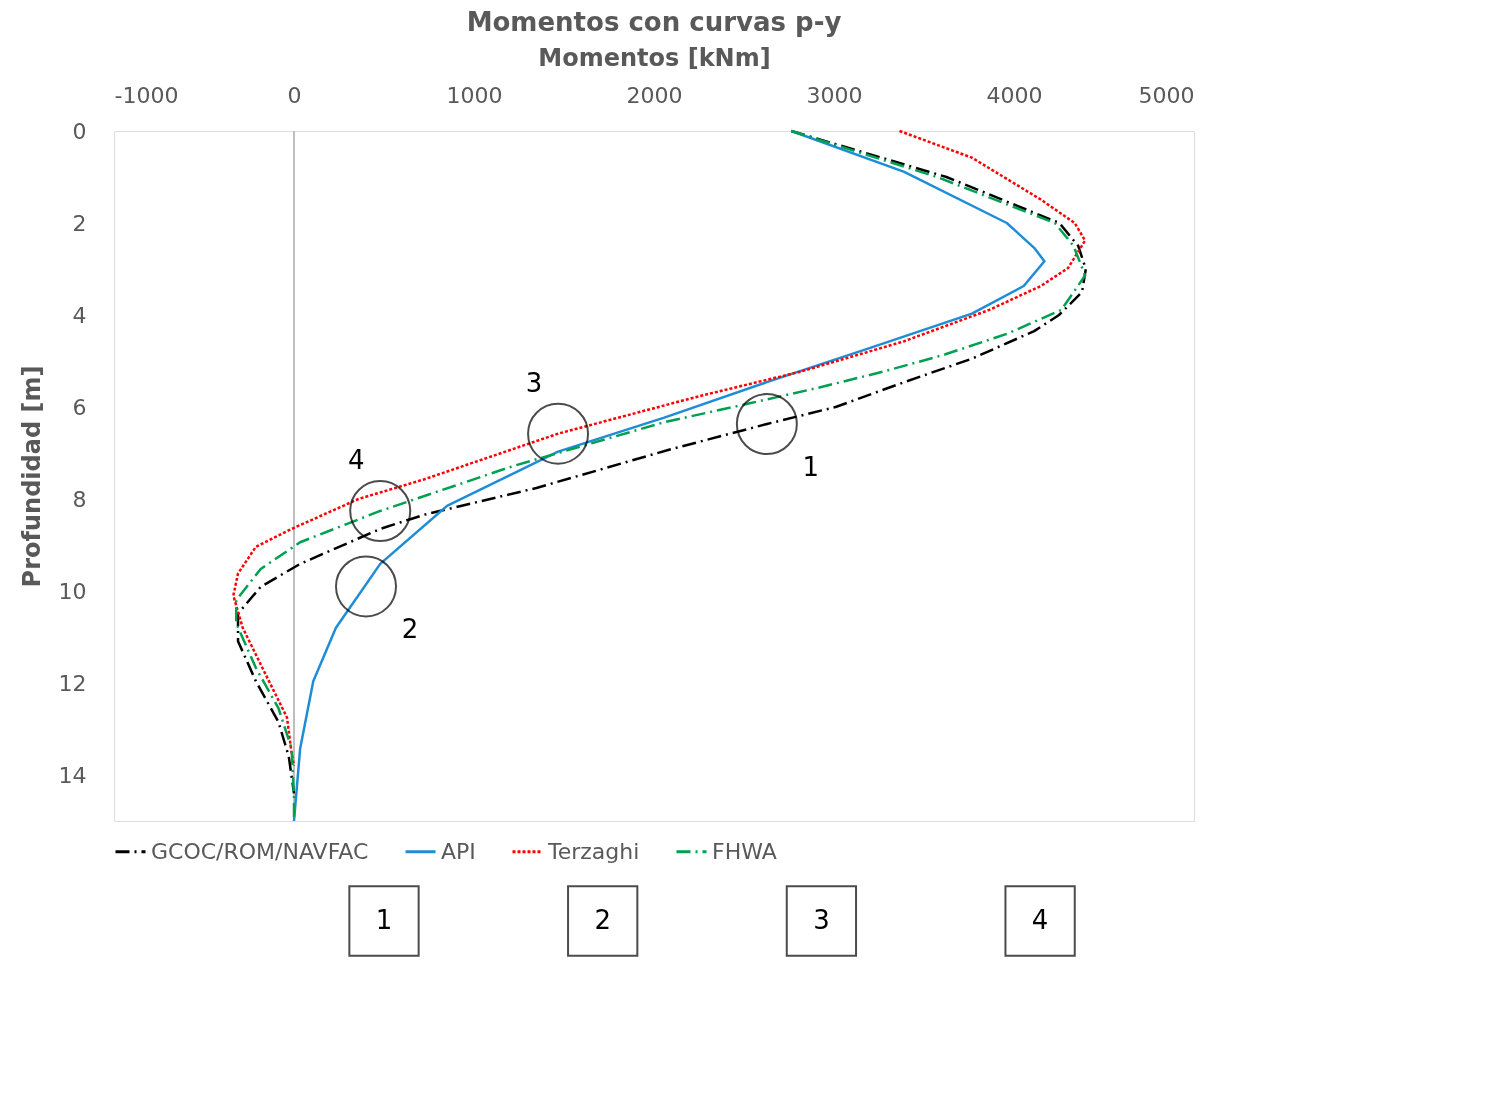 This screenshot has height=1109, width=1498. What do you see at coordinates (260, 851) in the screenshot?
I see `legend-label: GCOC/ROM/NAVFAC` at bounding box center [260, 851].